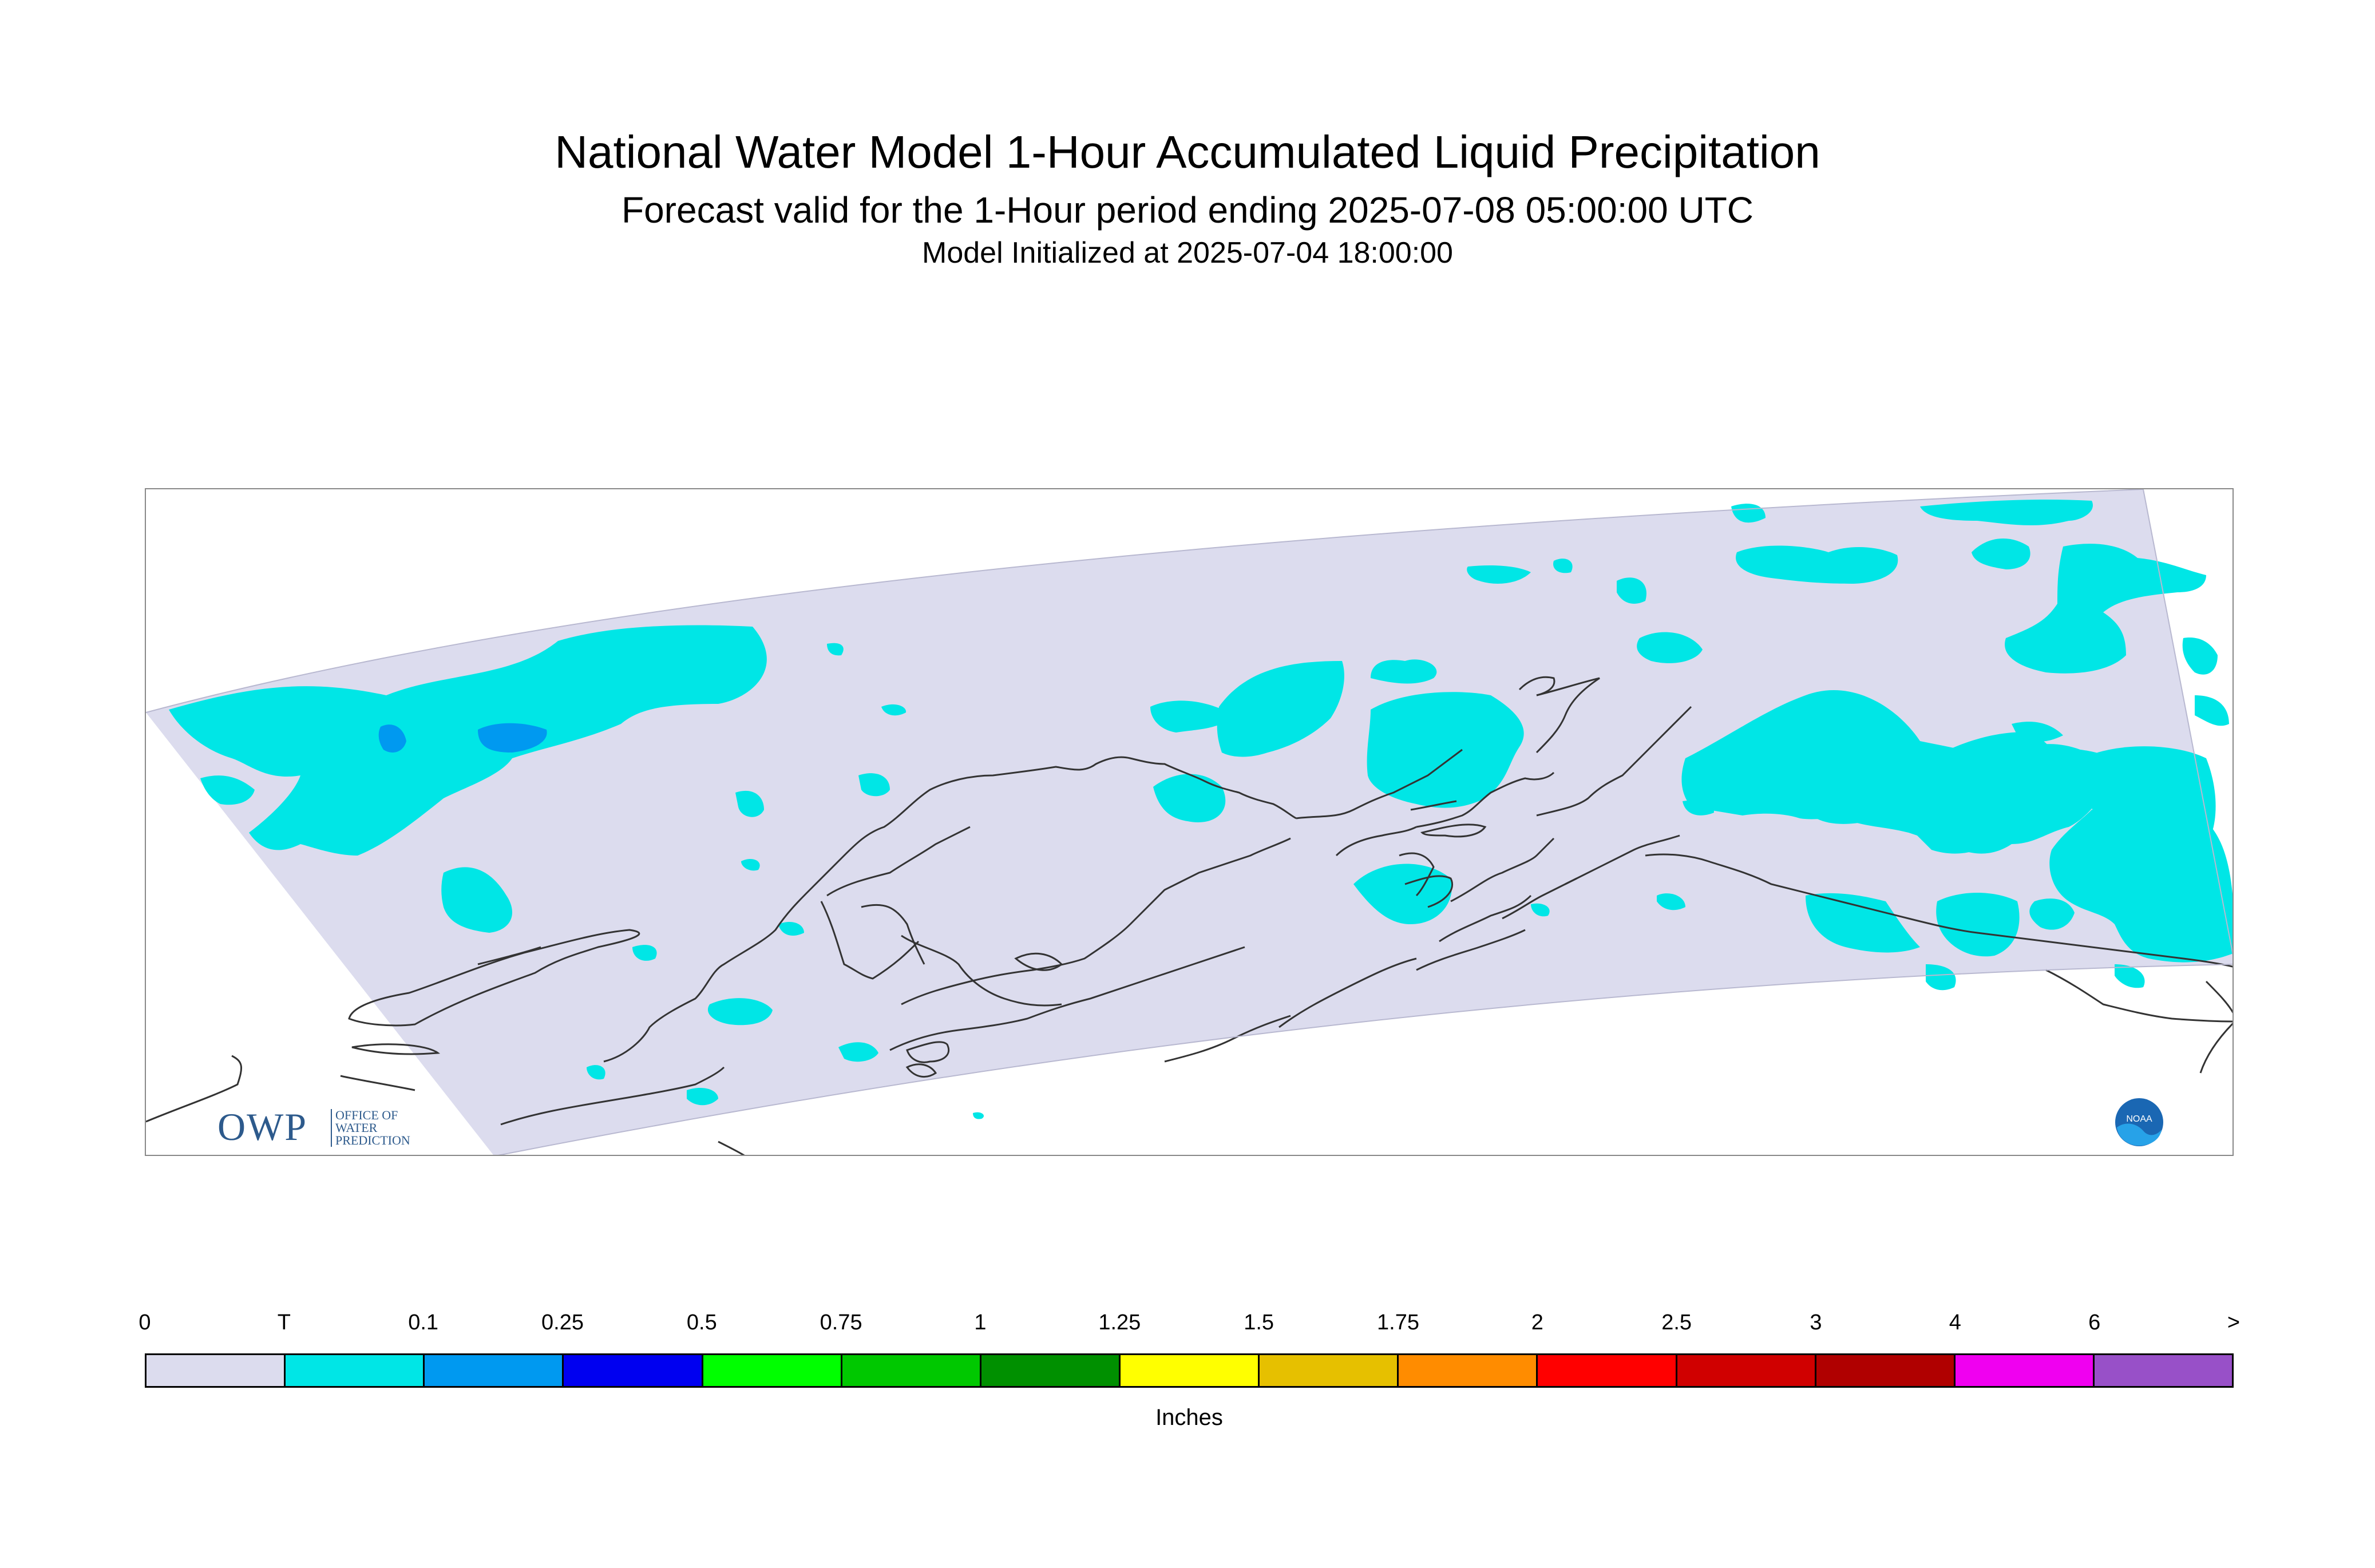 The width and height of the screenshot is (2375, 1568). Describe the element at coordinates (1537, 1322) in the screenshot. I see `legend-tick-label: 2` at that location.